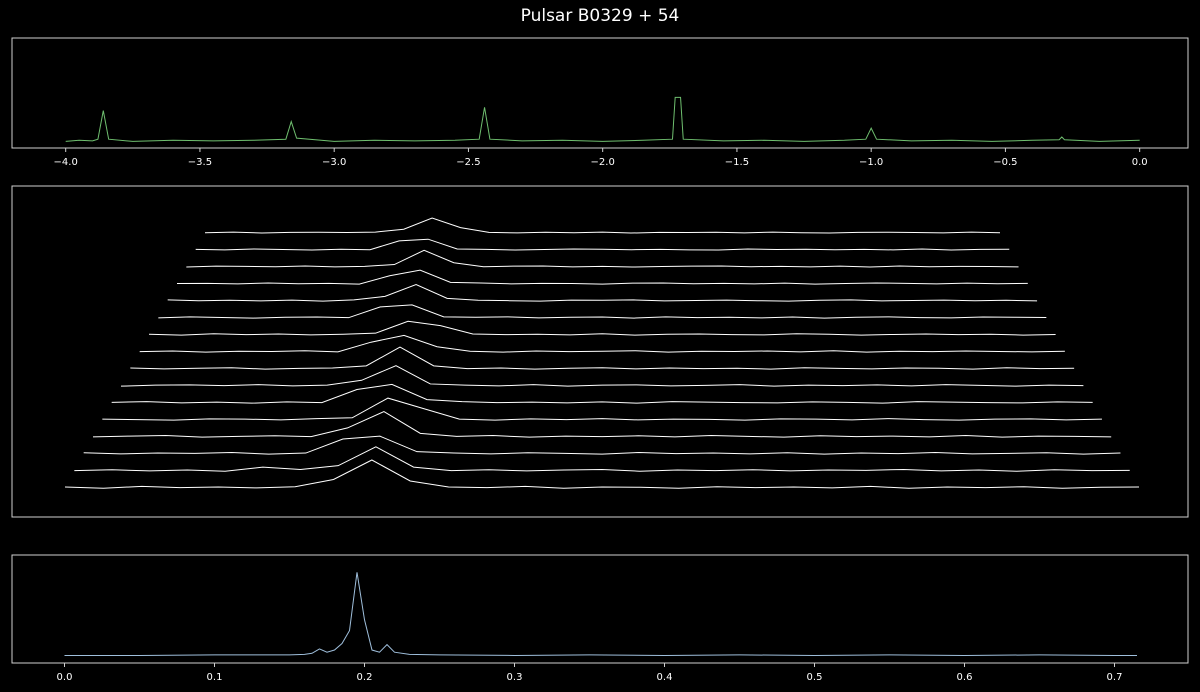 The height and width of the screenshot is (692, 1200). I want to click on x-tick-label: −2.5, so click(468, 162).